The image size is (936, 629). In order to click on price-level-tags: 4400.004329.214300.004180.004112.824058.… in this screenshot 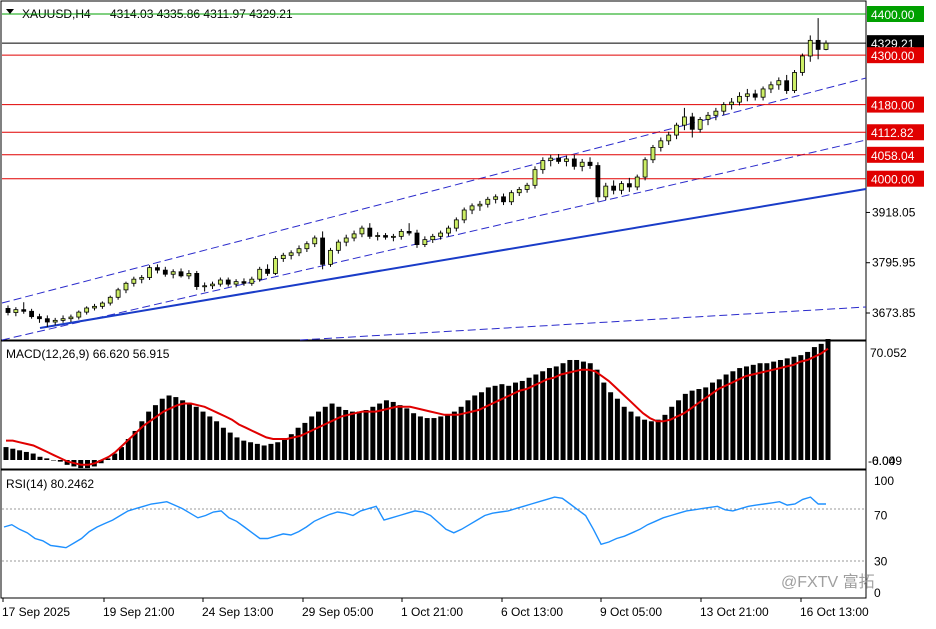, I will do `click(895, 96)`.